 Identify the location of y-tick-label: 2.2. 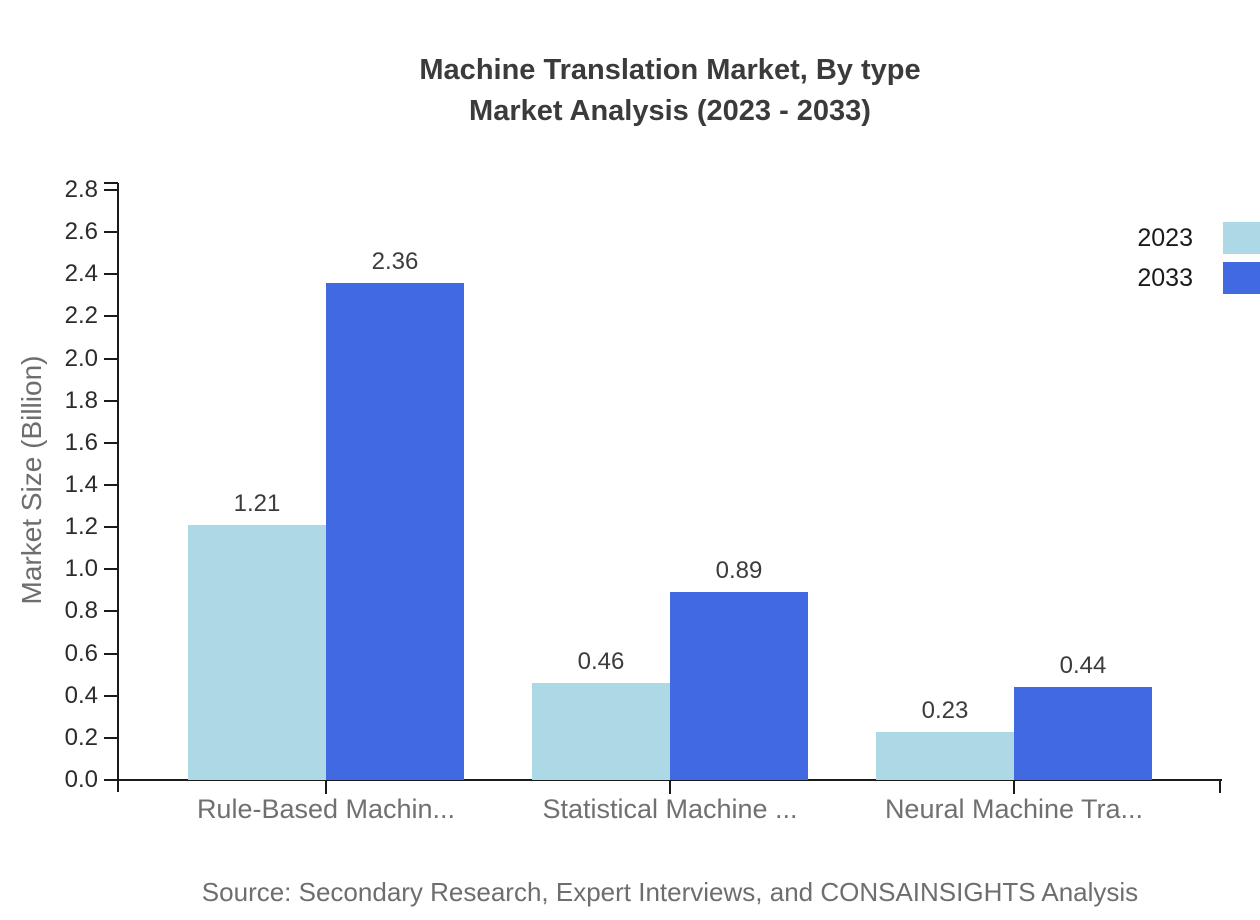
(81, 316).